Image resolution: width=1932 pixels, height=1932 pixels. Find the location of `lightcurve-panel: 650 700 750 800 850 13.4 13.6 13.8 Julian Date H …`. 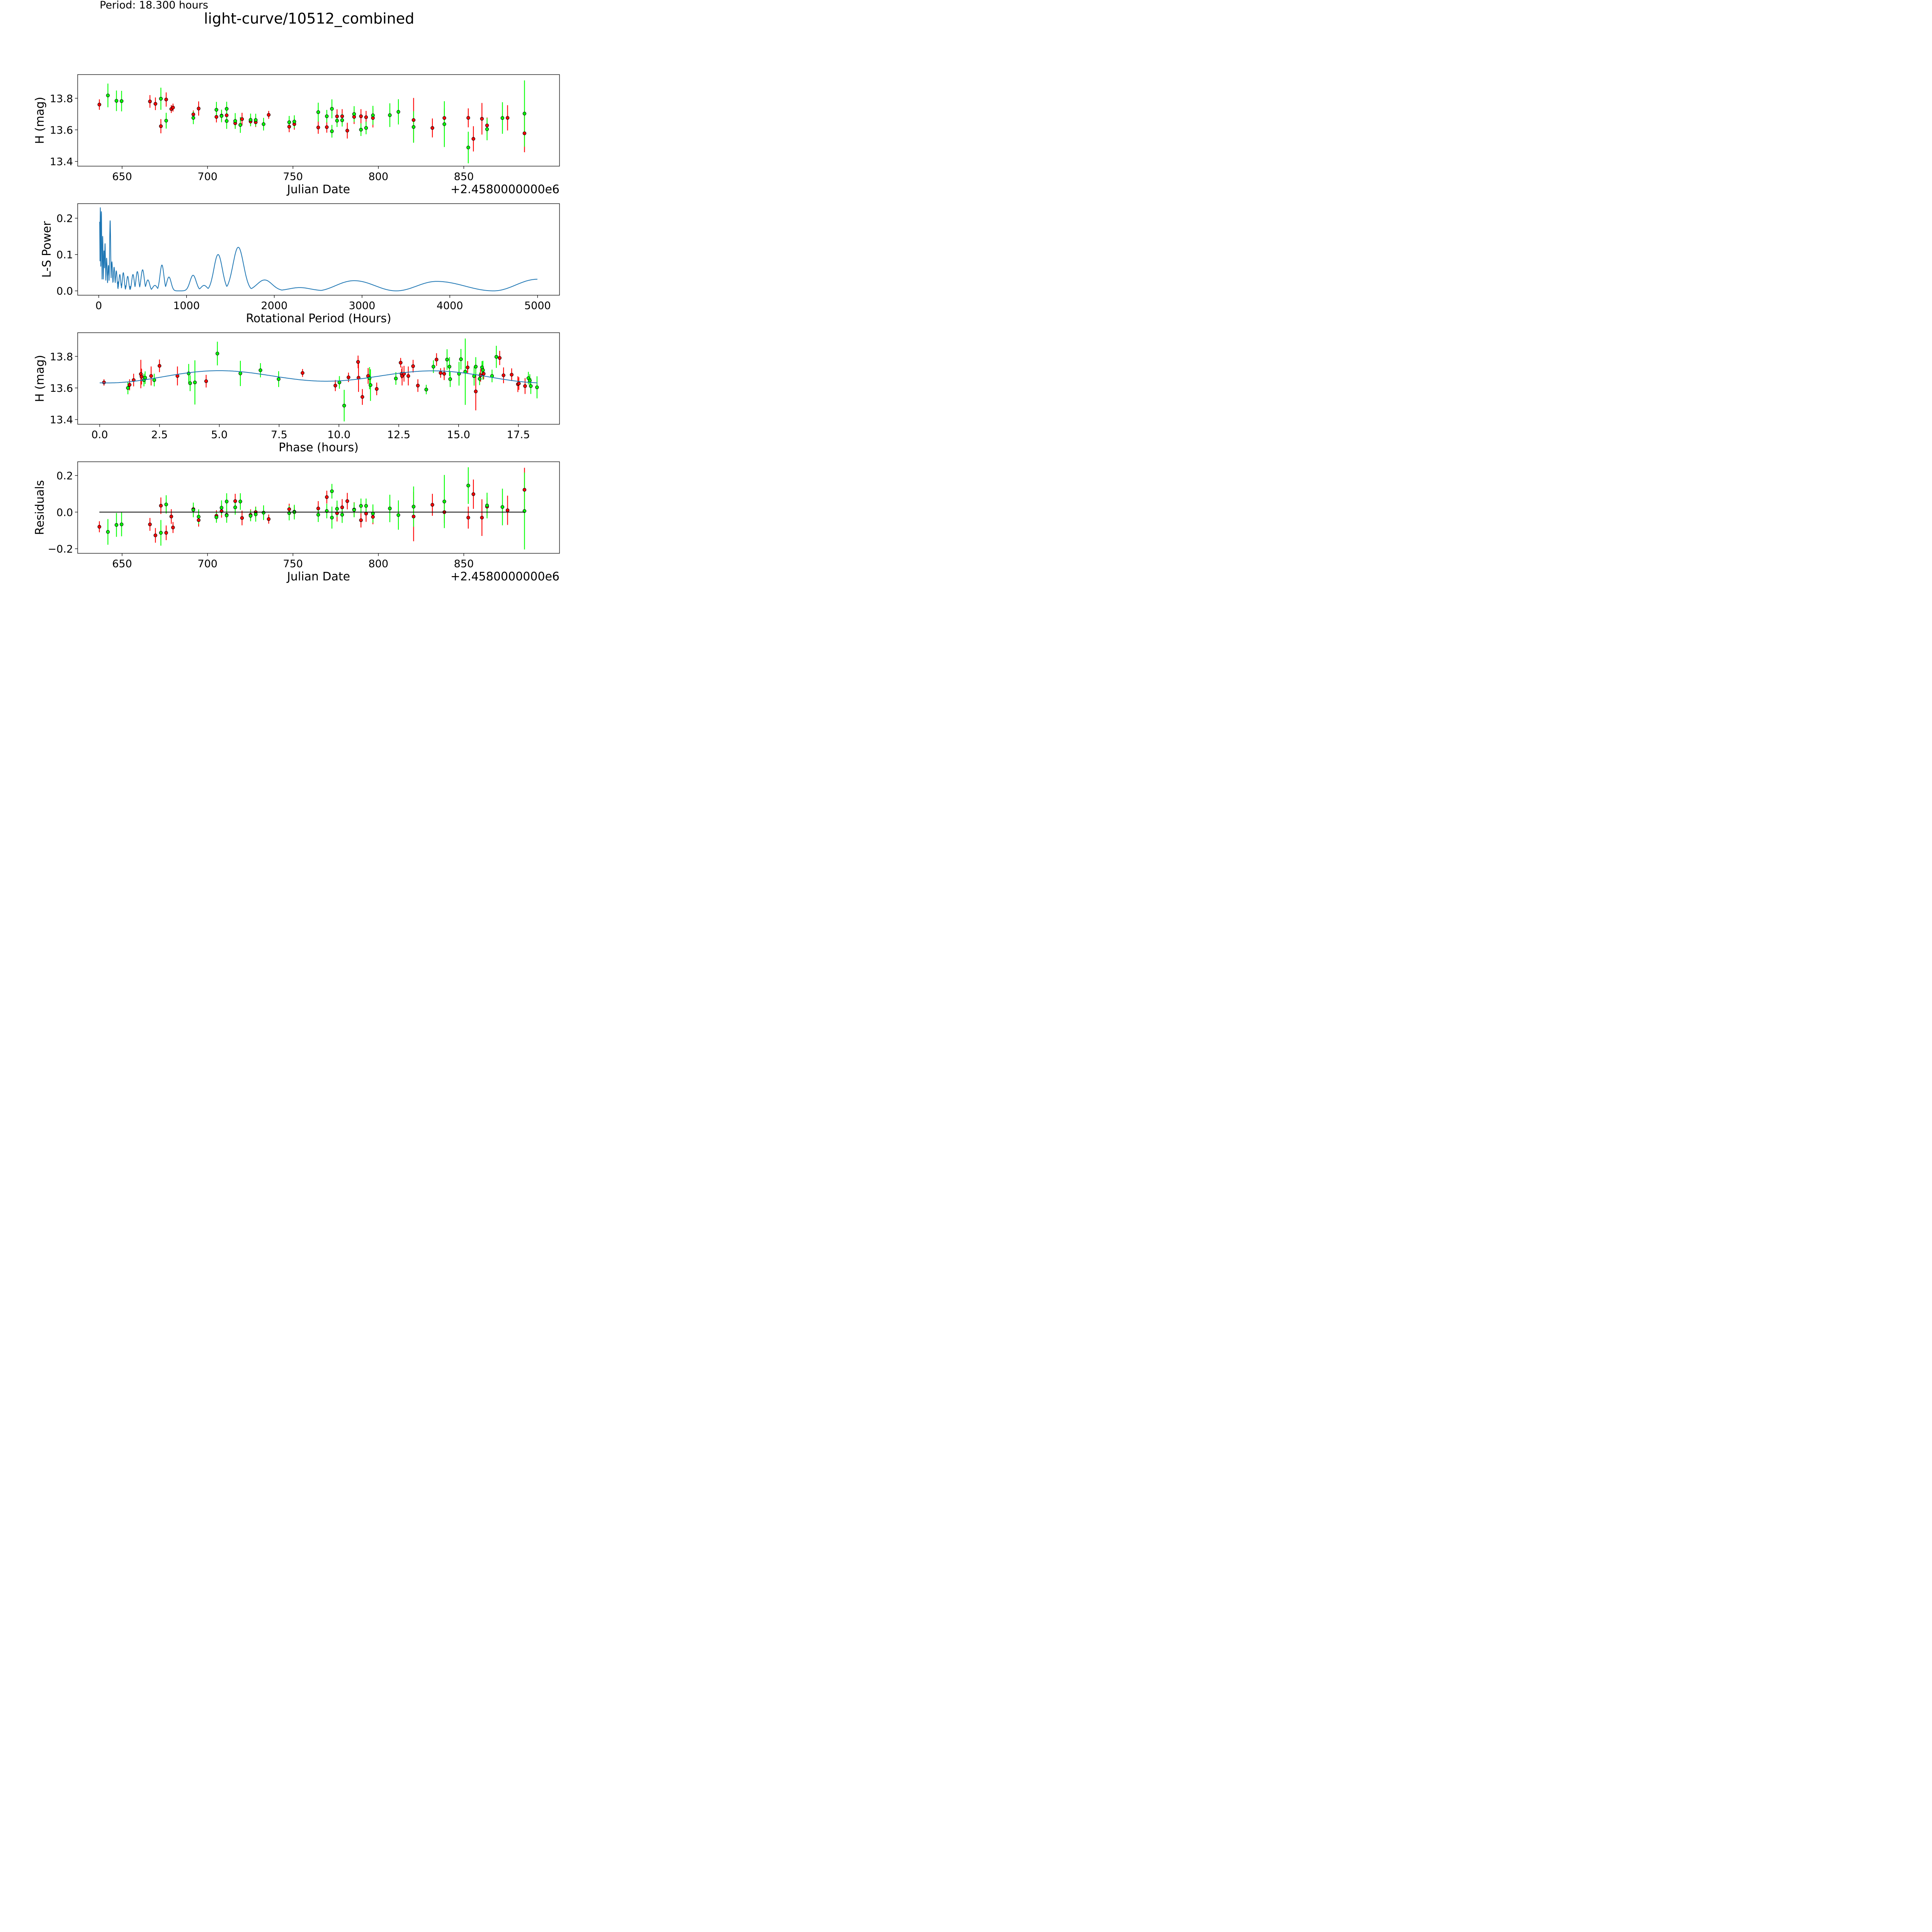

lightcurve-panel: 650 700 750 800 850 13.4 13.6 13.8 Julian Date H … is located at coordinates (296, 135).